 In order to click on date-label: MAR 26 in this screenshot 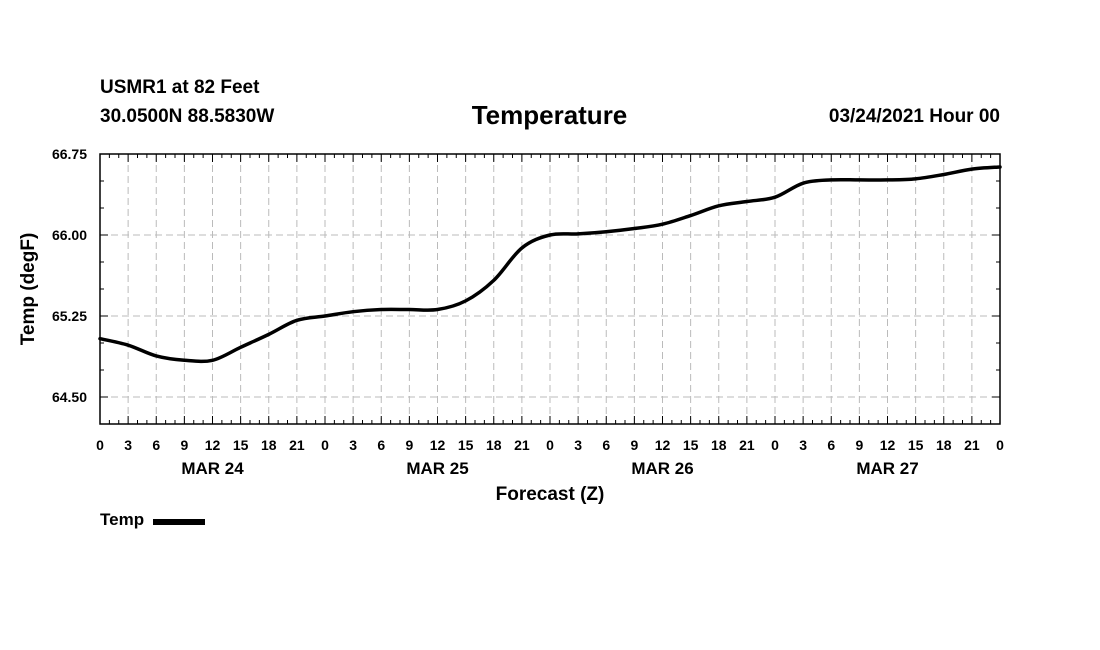, I will do `click(662, 468)`.